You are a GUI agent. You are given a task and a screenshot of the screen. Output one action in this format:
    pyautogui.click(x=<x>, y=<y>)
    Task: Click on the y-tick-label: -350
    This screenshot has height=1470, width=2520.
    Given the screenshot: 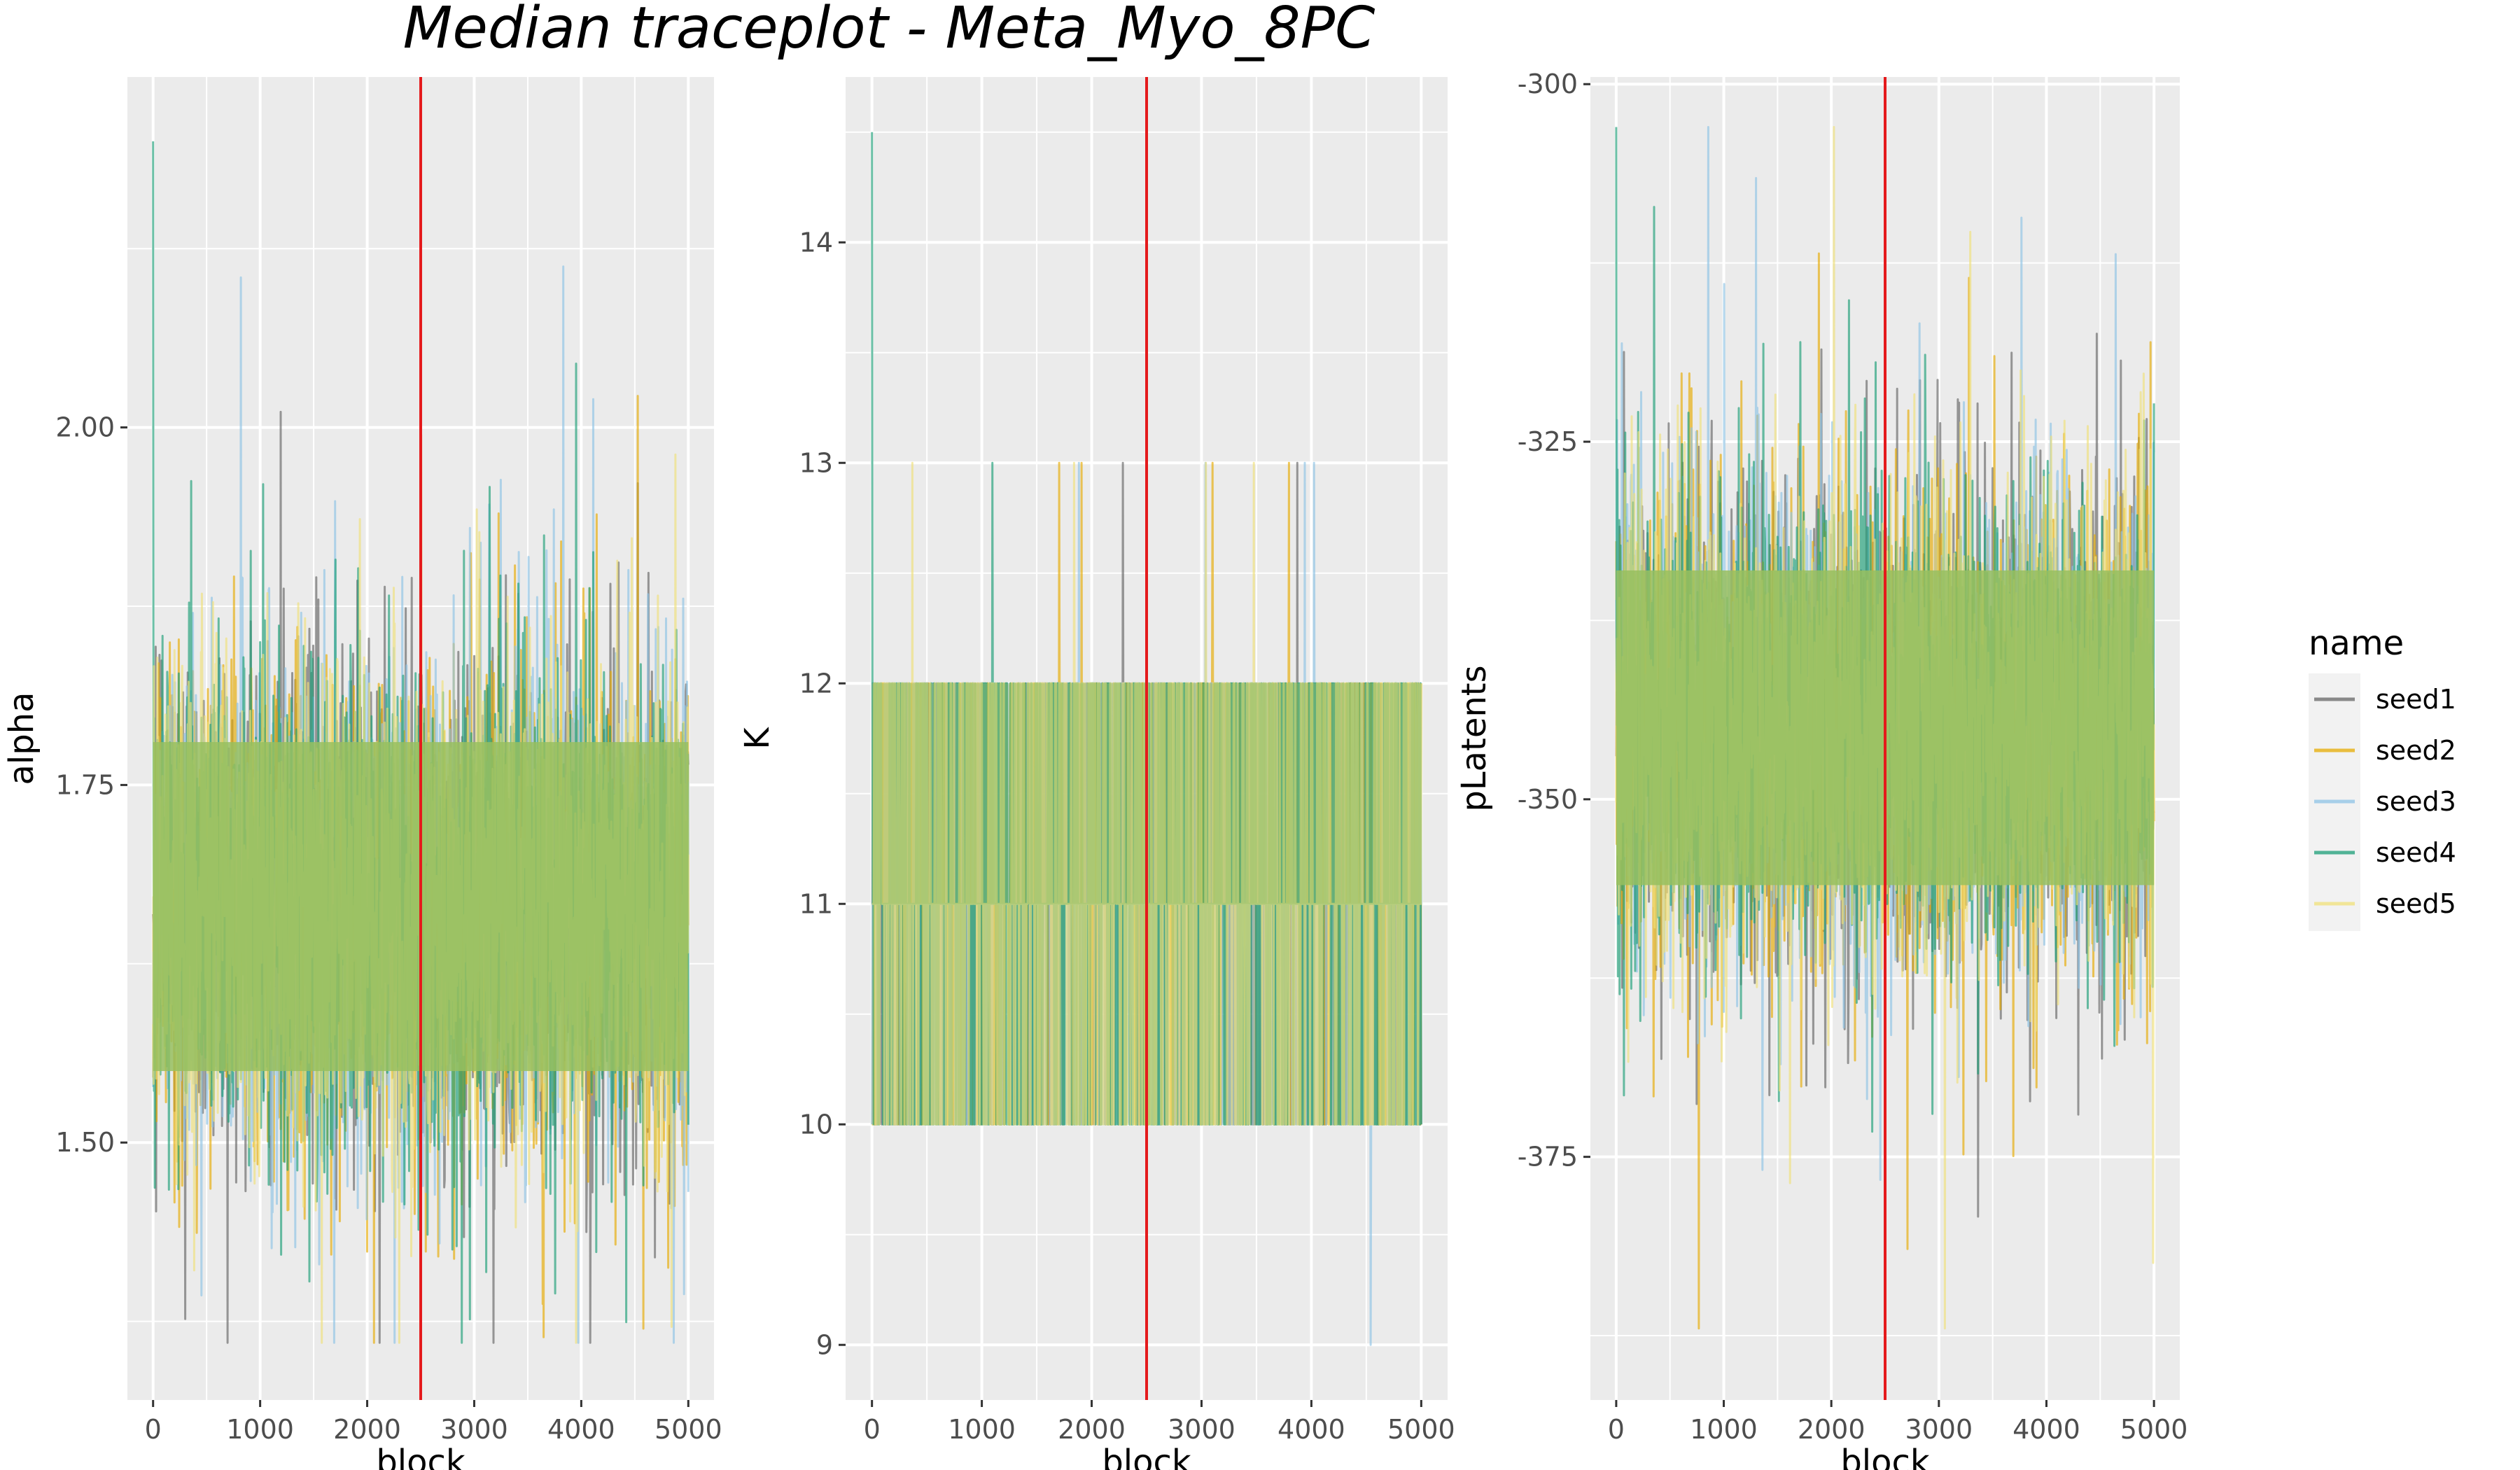 What is the action you would take?
    pyautogui.click(x=1548, y=799)
    